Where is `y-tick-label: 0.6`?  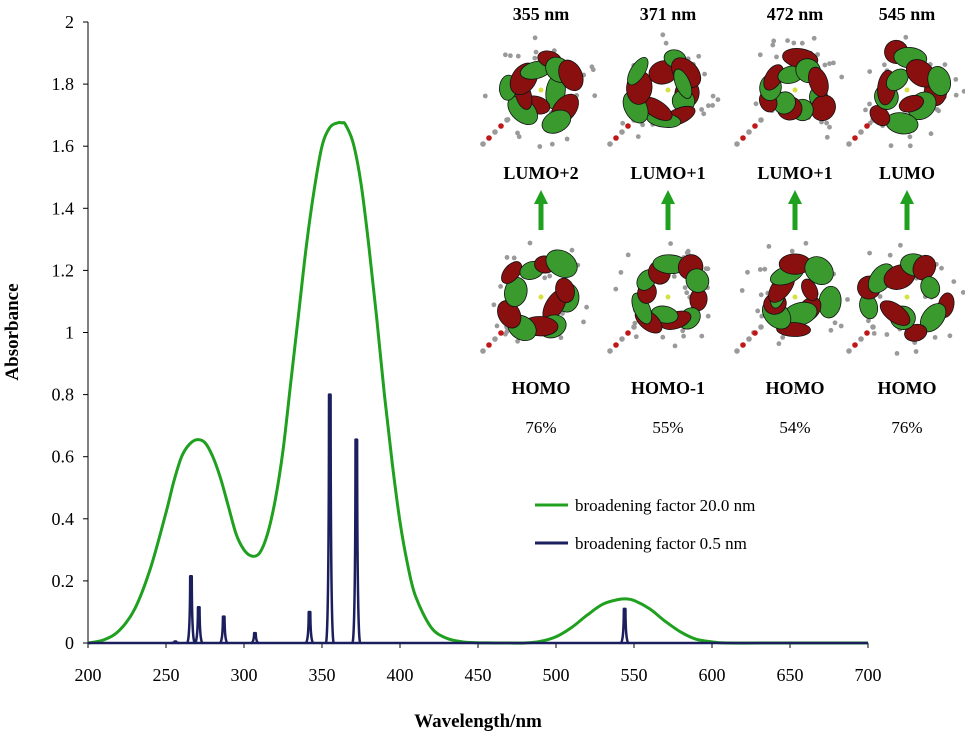 y-tick-label: 0.6 is located at coordinates (63, 457).